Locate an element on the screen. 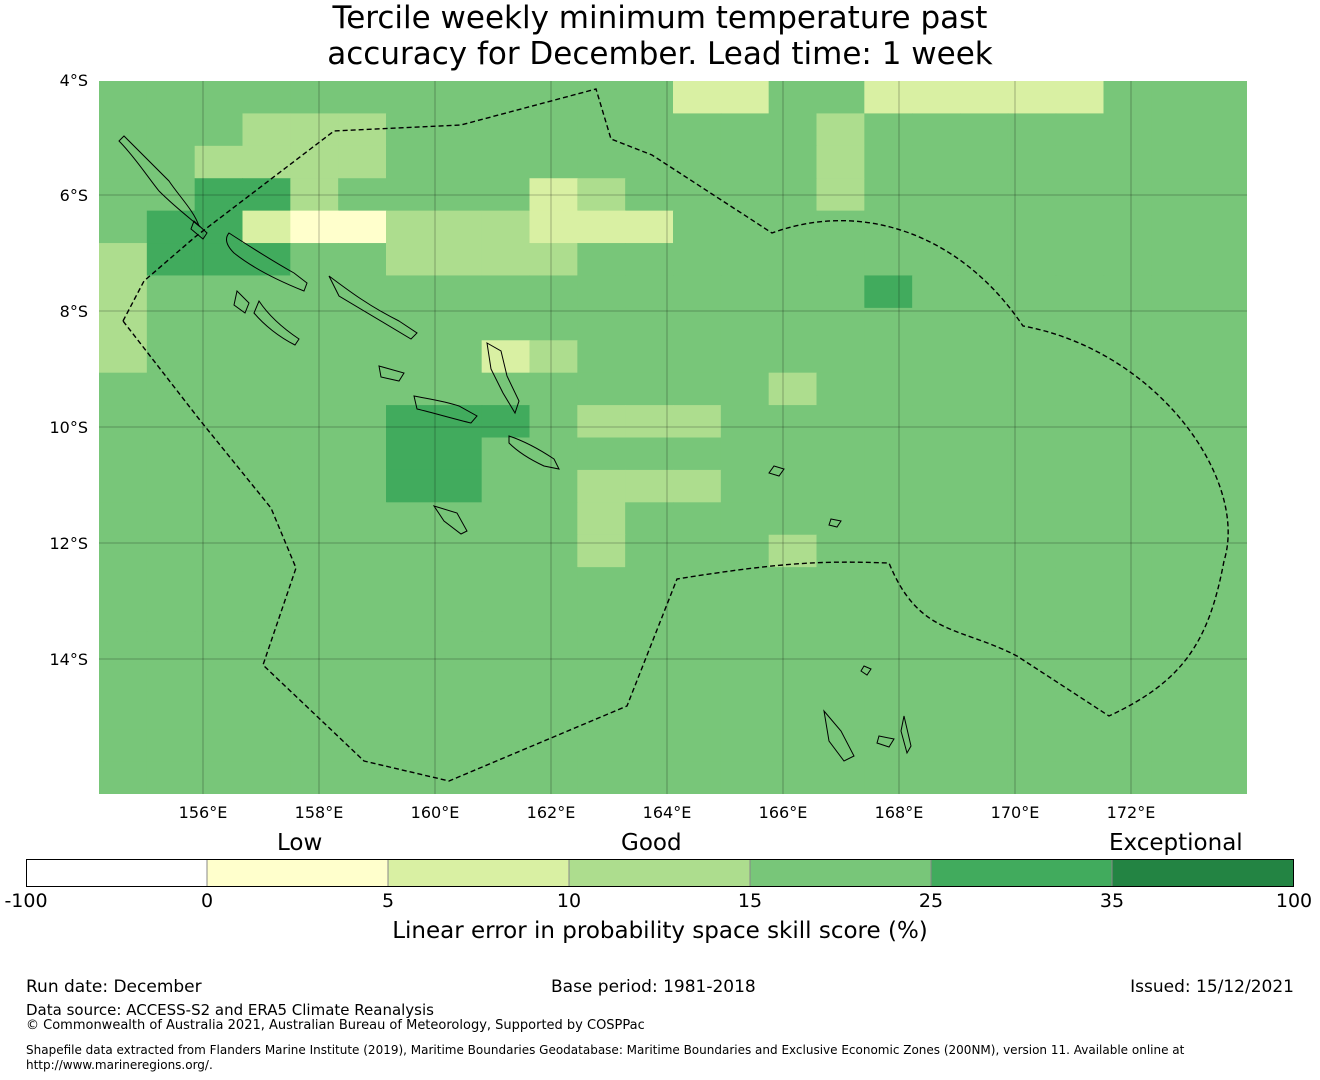 The image size is (1320, 1080). lat-label-14s: 14°S is located at coordinates (68, 659).